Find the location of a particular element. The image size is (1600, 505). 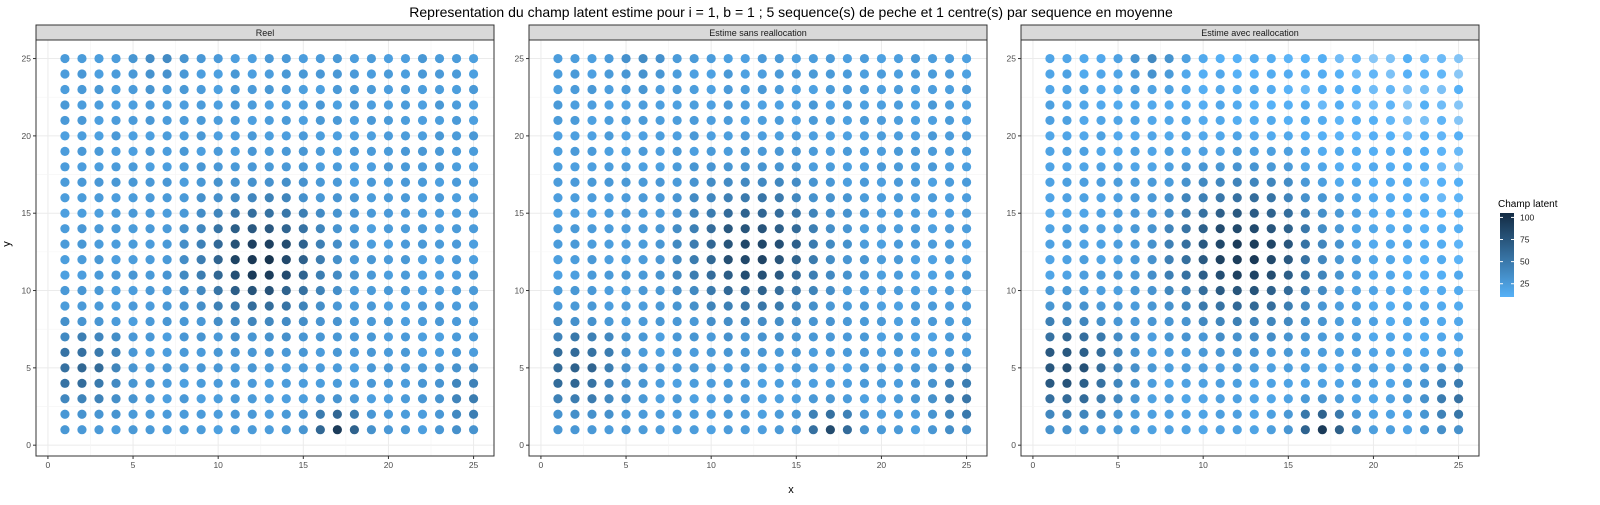

x-tick-label: 25 is located at coordinates (1459, 465).